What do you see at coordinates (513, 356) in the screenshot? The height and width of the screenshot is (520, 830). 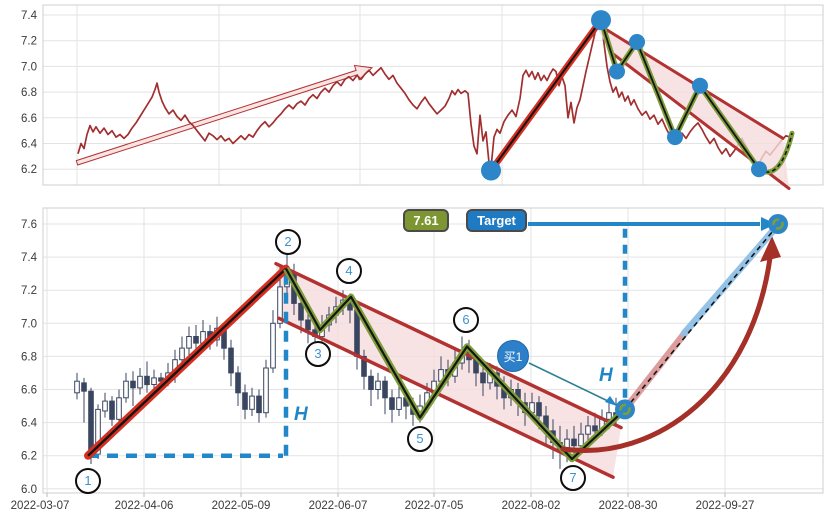 I see `buy-signal-badge: 买1` at bounding box center [513, 356].